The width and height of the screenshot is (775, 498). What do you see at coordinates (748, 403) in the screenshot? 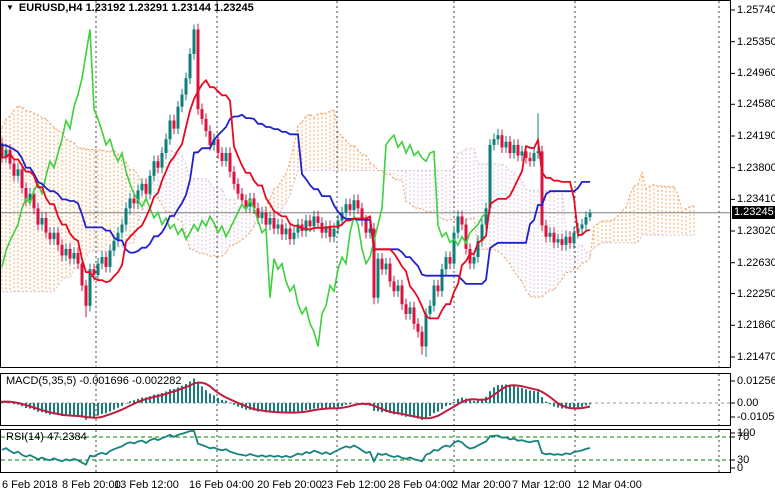
I see `macd-axis-label: 0.00` at bounding box center [748, 403].